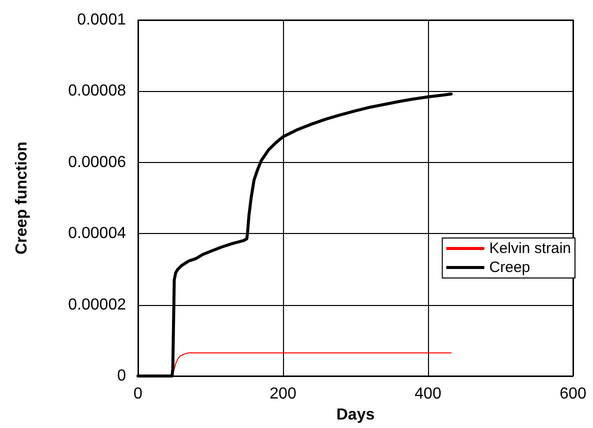 The height and width of the screenshot is (428, 593). Describe the element at coordinates (97, 233) in the screenshot. I see `y-tick-label: 0.00004` at that location.